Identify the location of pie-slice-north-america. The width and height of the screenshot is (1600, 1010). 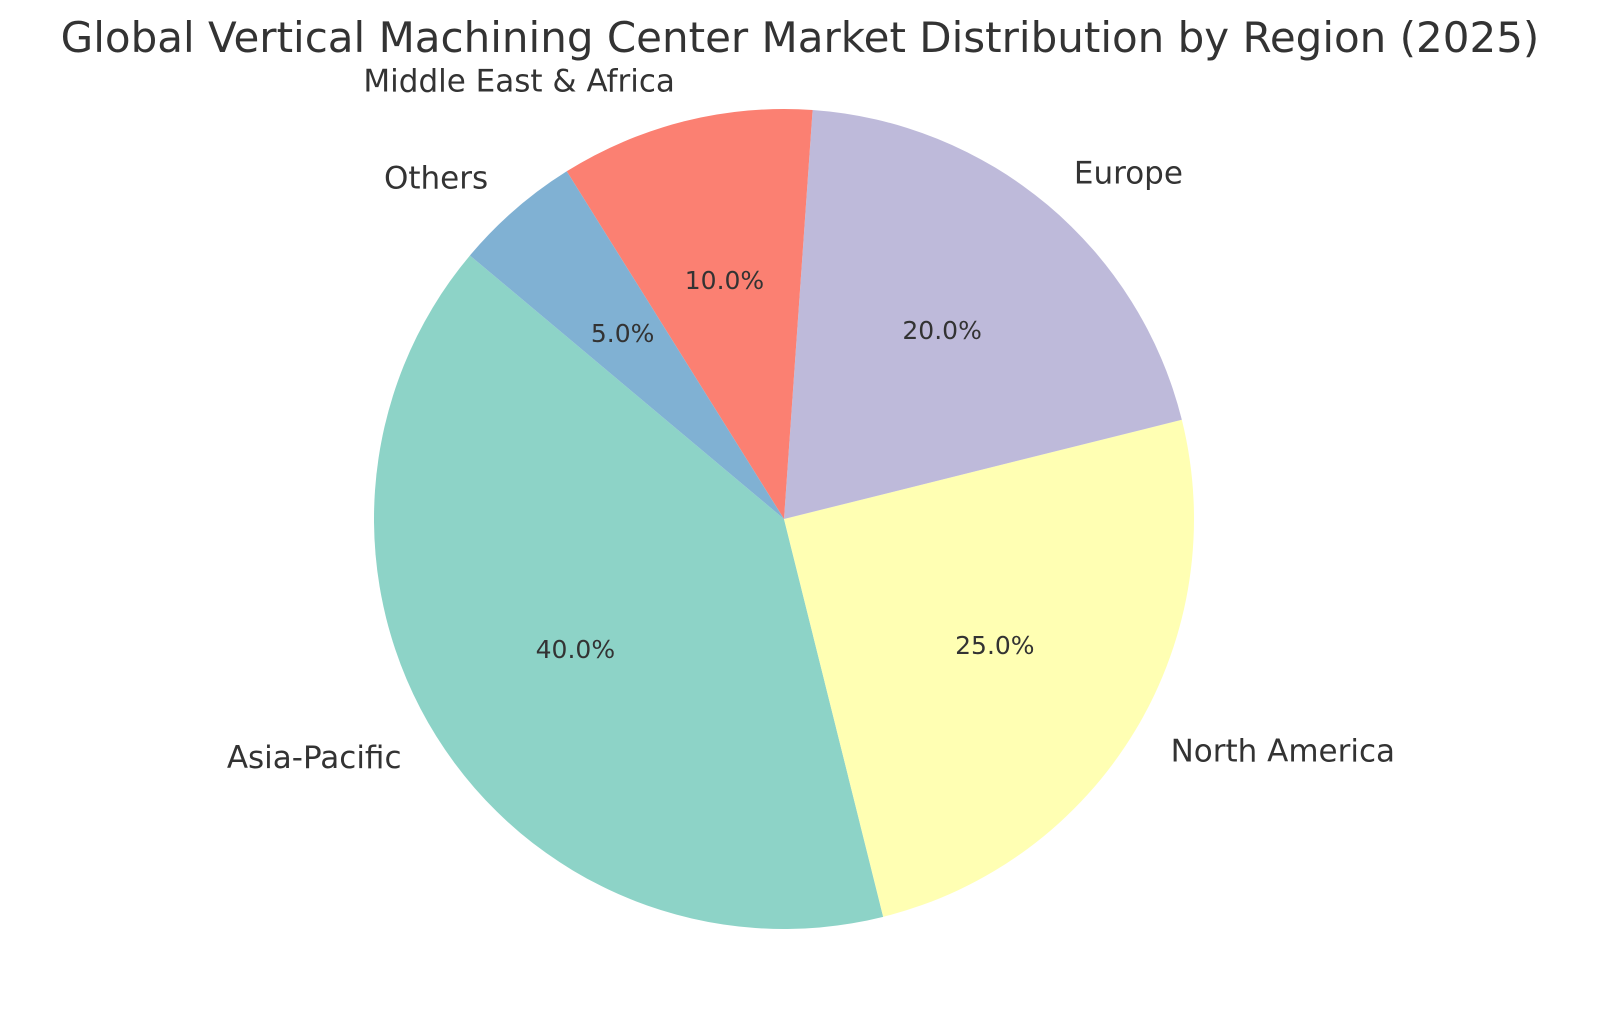
(989, 668).